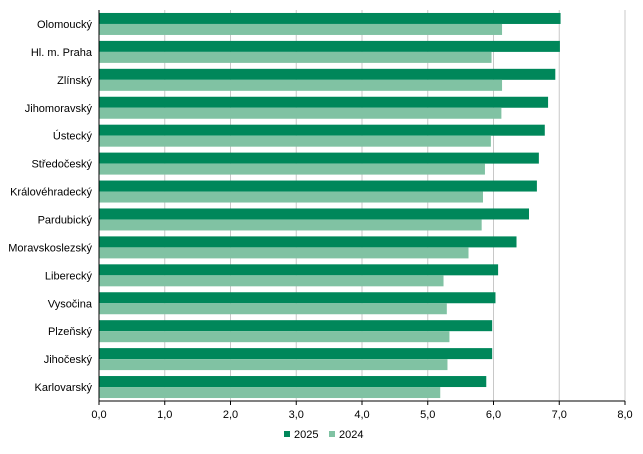 The width and height of the screenshot is (643, 454). What do you see at coordinates (59, 109) in the screenshot?
I see `category-label: Jihomoravský` at bounding box center [59, 109].